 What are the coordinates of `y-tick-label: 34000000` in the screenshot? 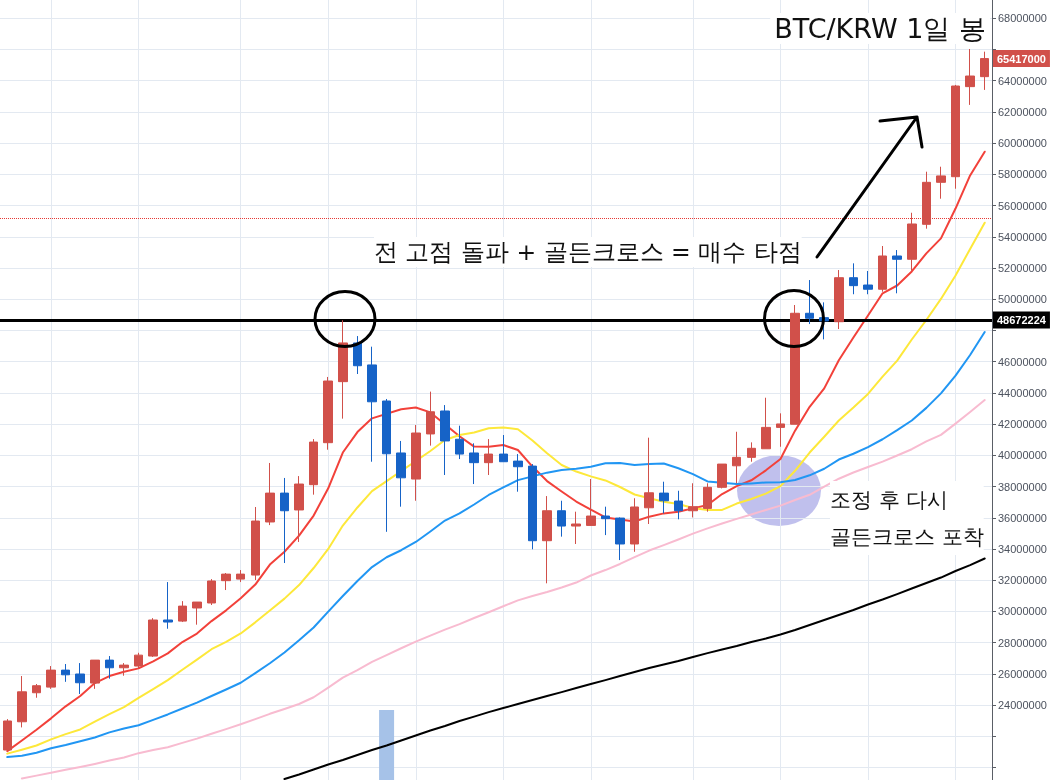 It's located at (1022, 548).